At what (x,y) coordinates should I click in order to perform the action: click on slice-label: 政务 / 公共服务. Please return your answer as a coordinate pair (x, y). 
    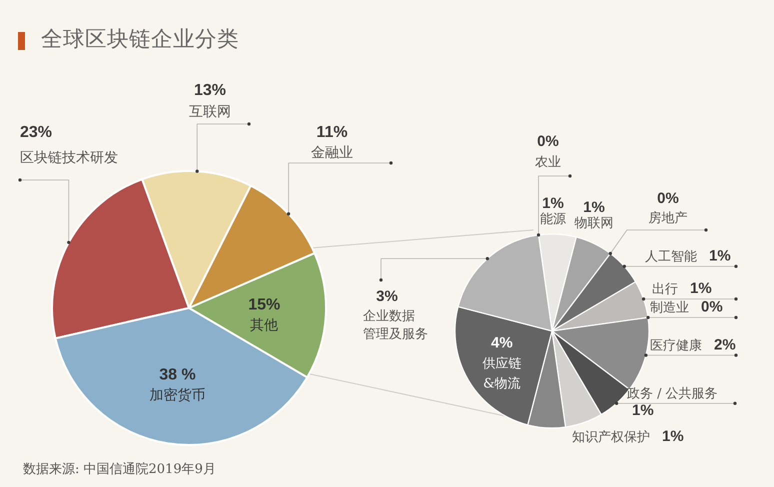
    Looking at the image, I should click on (672, 394).